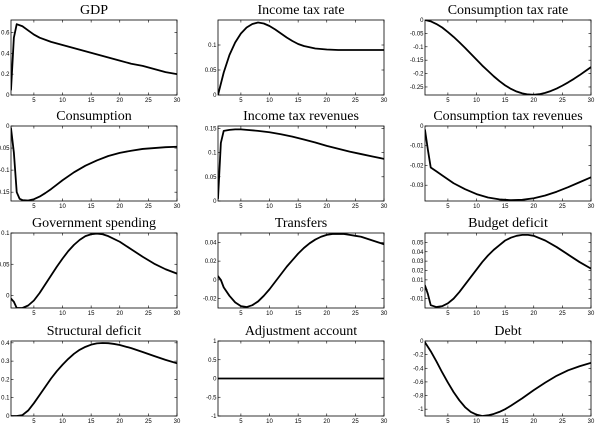  What do you see at coordinates (507, 331) in the screenshot?
I see `panel-title: Debt` at bounding box center [507, 331].